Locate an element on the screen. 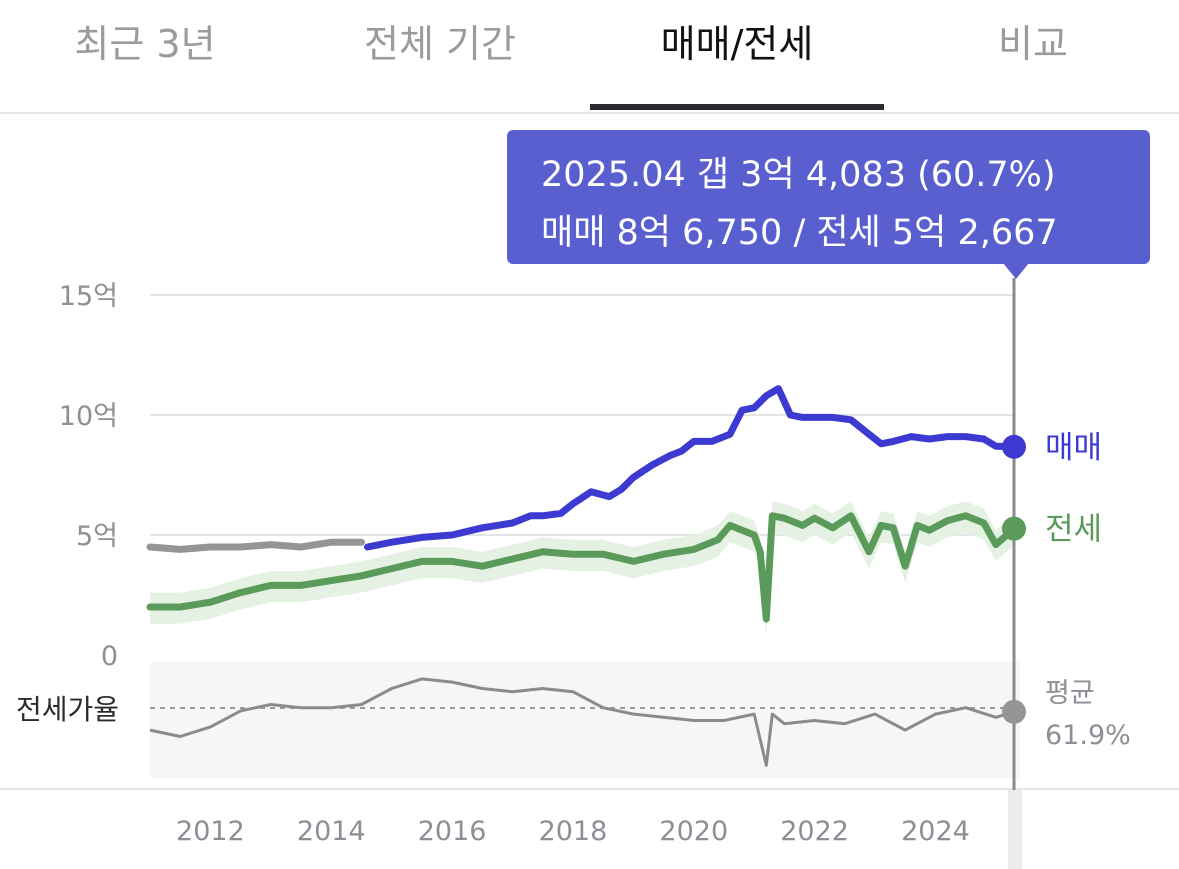  sale-line is located at coordinates (691, 468).